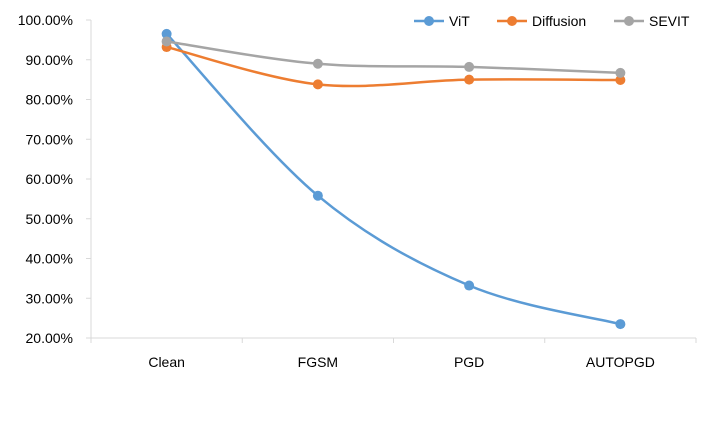  I want to click on x-tick-label: AUTOPGD, so click(620, 362).